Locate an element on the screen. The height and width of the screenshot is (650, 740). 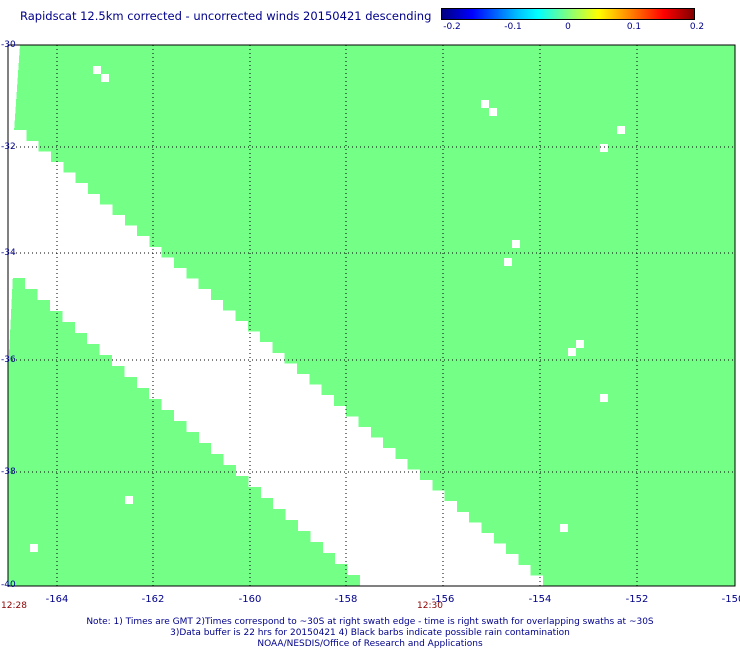
lon-label: -162 is located at coordinates (153, 599).